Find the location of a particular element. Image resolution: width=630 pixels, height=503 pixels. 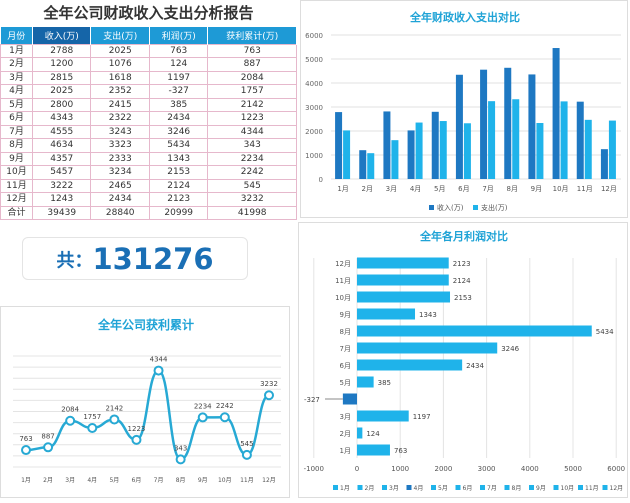

table-row: 9月 4357 2333 1343 2234 is located at coordinates (148, 158).